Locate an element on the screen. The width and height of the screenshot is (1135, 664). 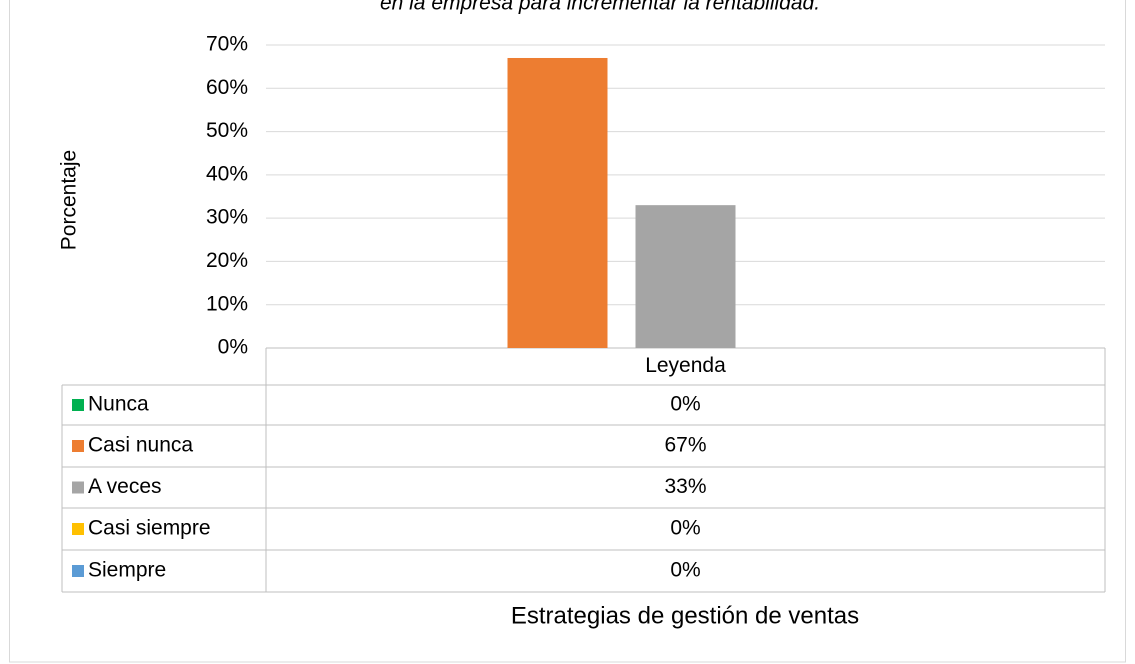
y-tick-label: 0% is located at coordinates (233, 347).